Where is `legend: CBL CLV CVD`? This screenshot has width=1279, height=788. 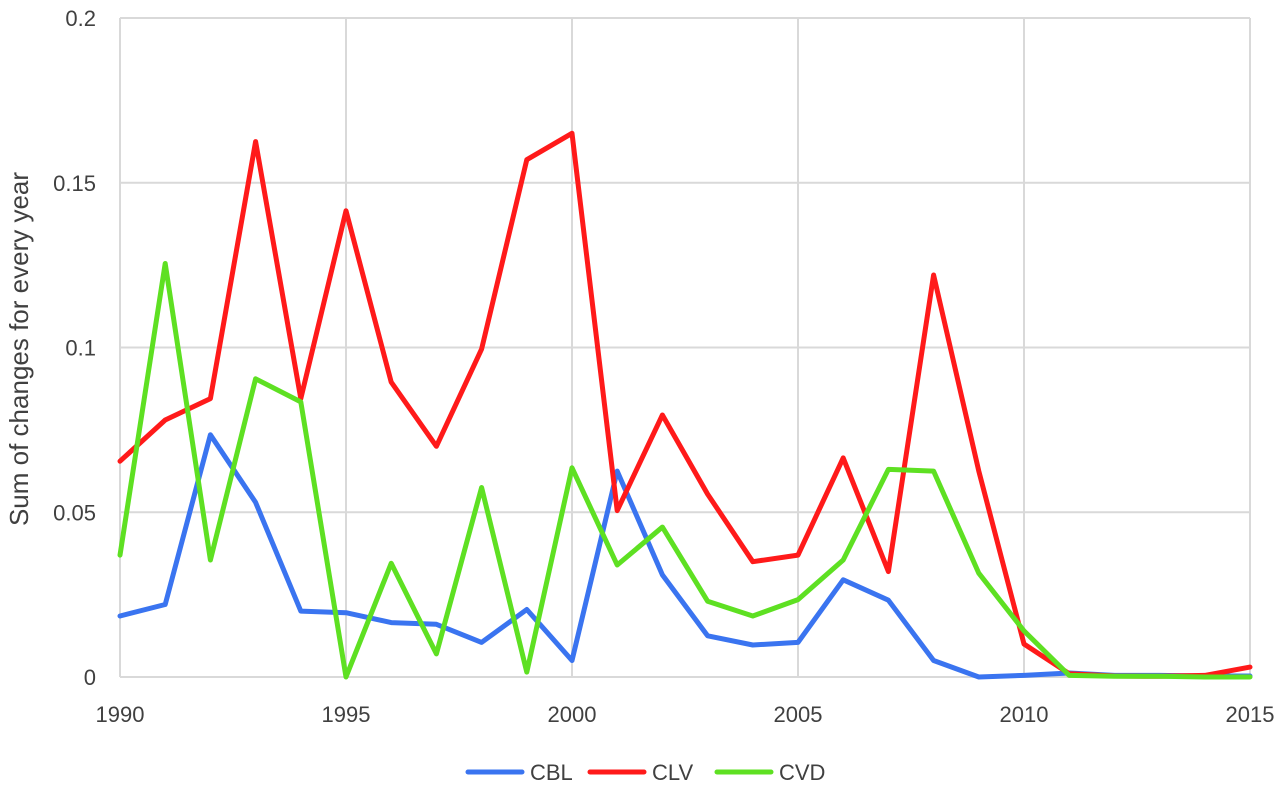
legend: CBL CLV CVD is located at coordinates (645, 772).